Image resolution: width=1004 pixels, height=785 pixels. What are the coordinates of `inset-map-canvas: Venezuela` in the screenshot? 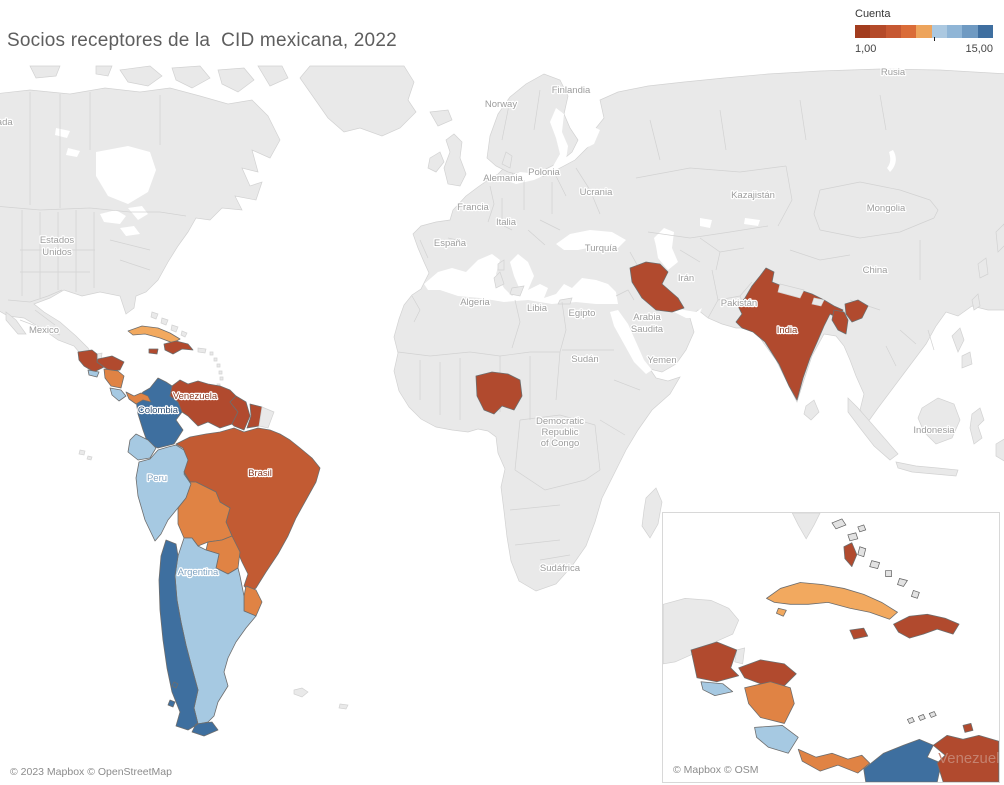 It's located at (831, 647).